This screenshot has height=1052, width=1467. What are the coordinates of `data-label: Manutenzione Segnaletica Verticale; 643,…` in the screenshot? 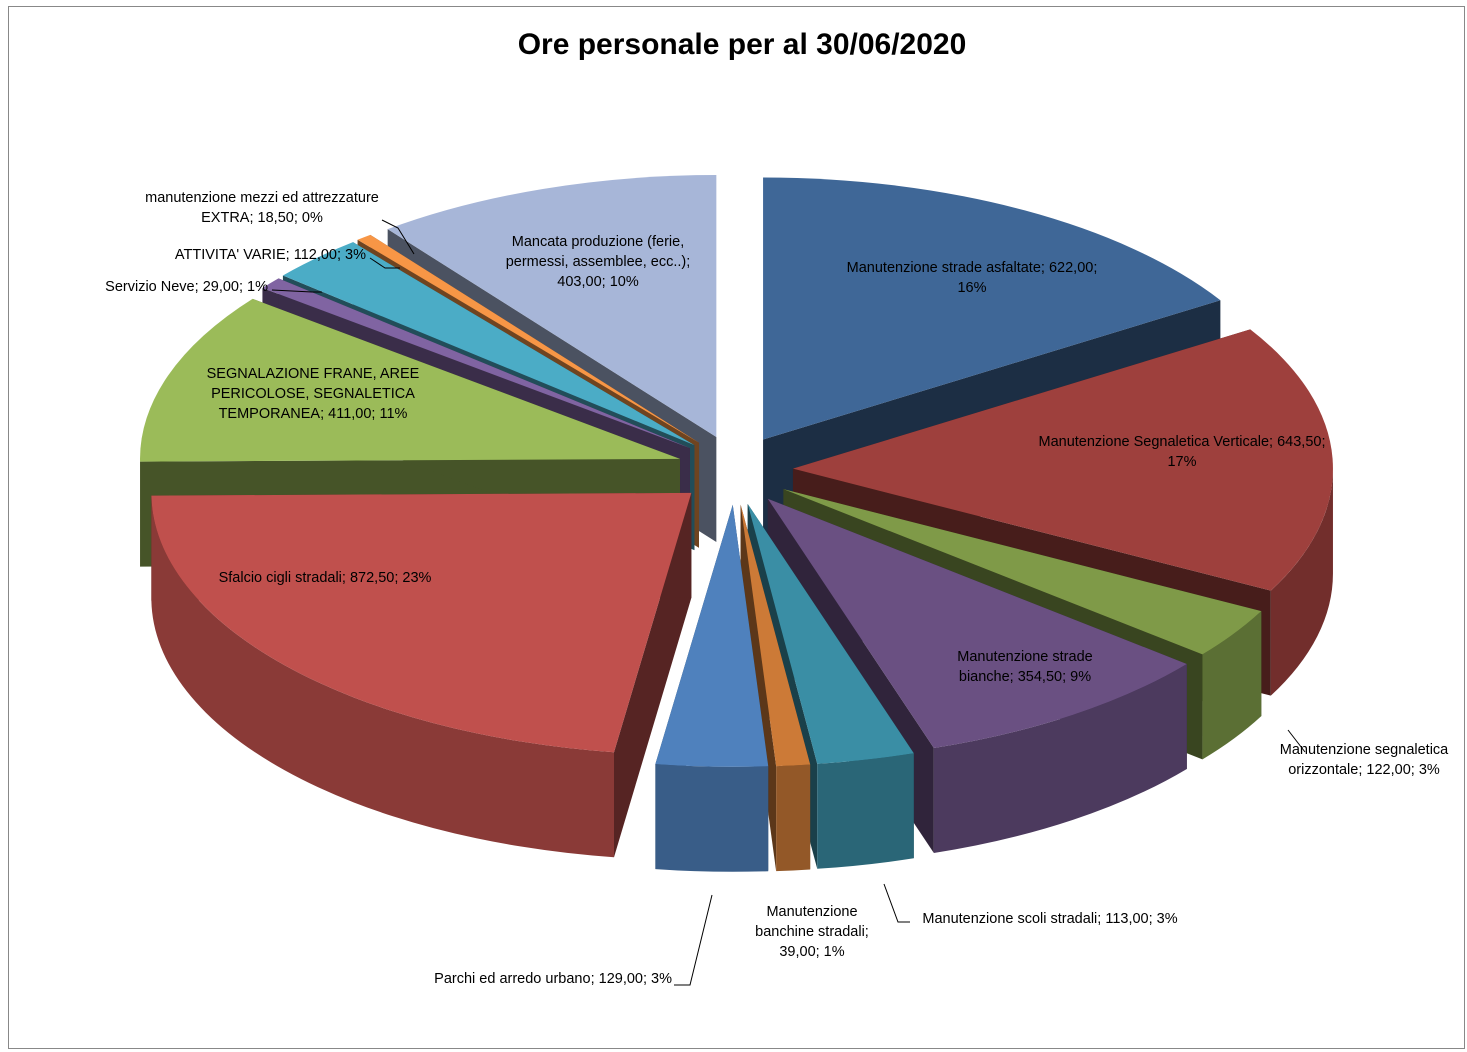 It's located at (1182, 452).